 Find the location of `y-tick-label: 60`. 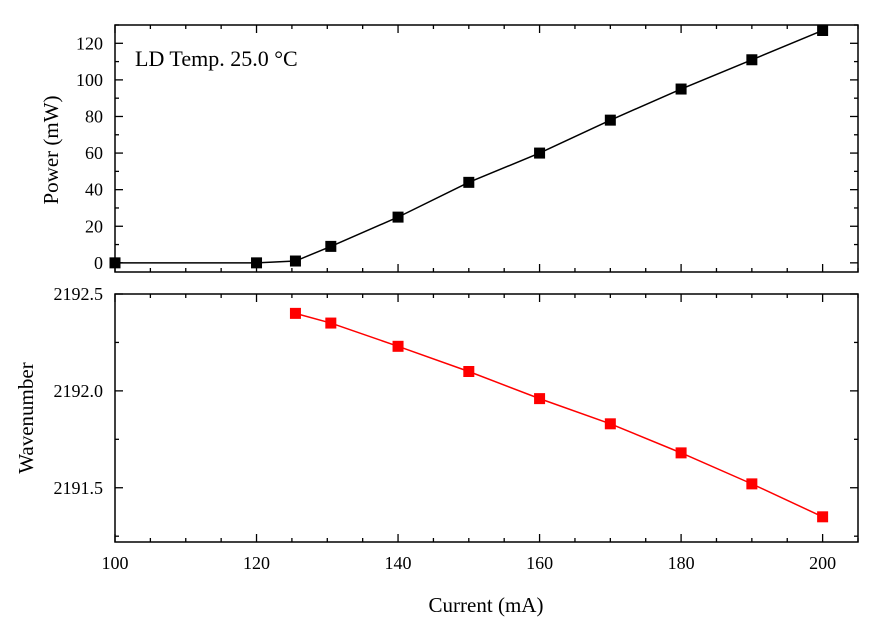

y-tick-label: 60 is located at coordinates (94, 153).